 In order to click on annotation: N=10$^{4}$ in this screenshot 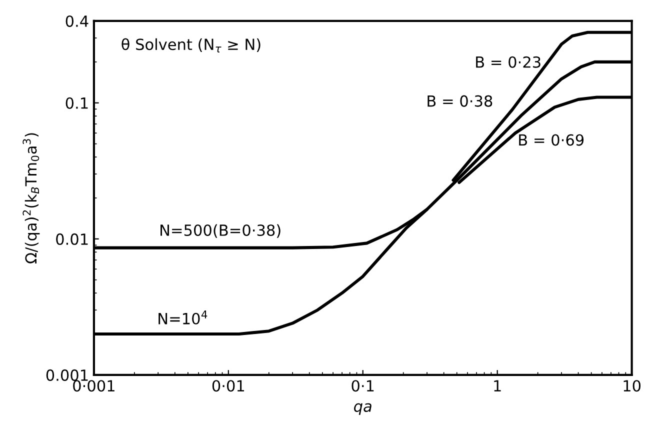, I will do `click(183, 317)`.